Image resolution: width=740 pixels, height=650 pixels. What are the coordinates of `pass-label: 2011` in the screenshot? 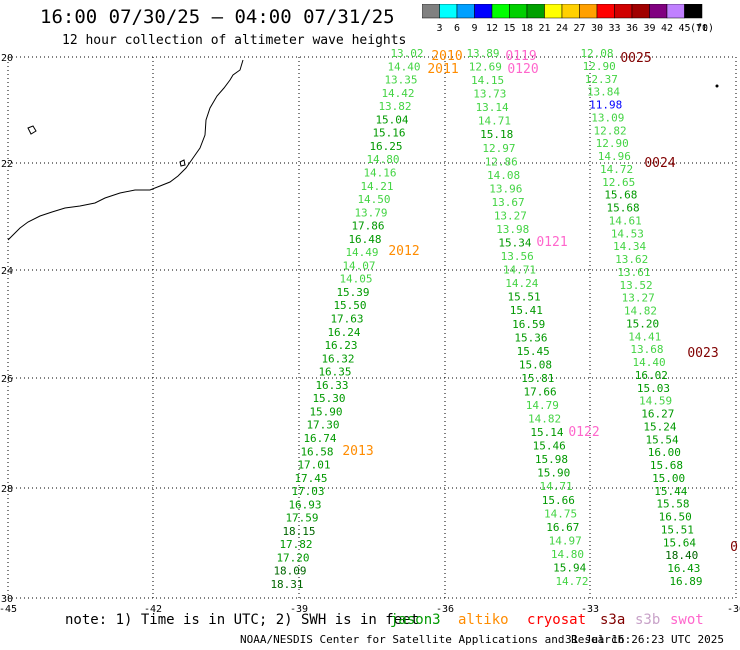 It's located at (442, 69).